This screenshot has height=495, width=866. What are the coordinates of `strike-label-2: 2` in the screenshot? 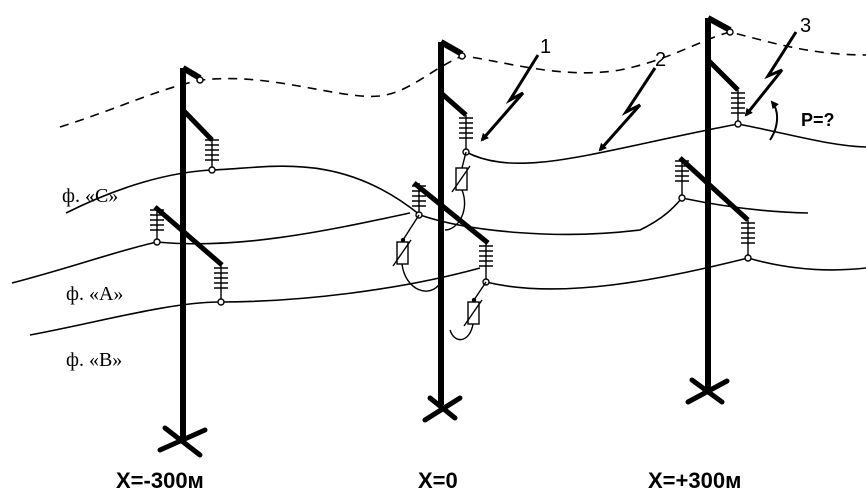 It's located at (660, 60).